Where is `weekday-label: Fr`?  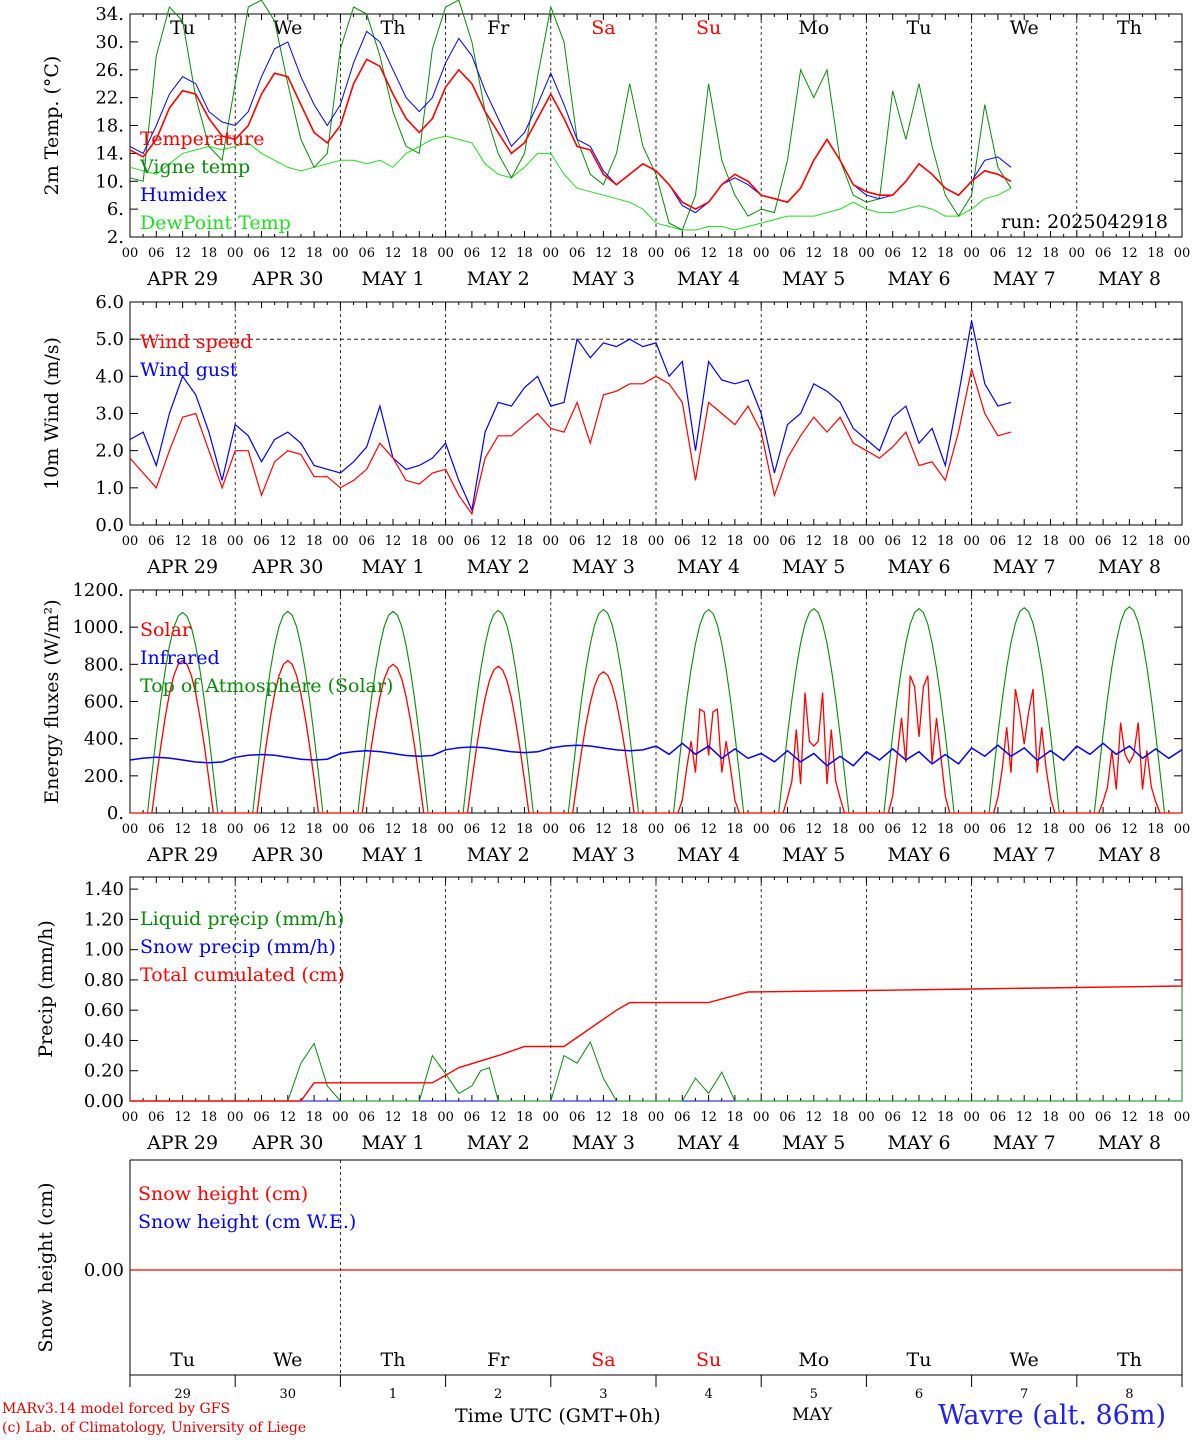
weekday-label: Fr is located at coordinates (498, 1360).